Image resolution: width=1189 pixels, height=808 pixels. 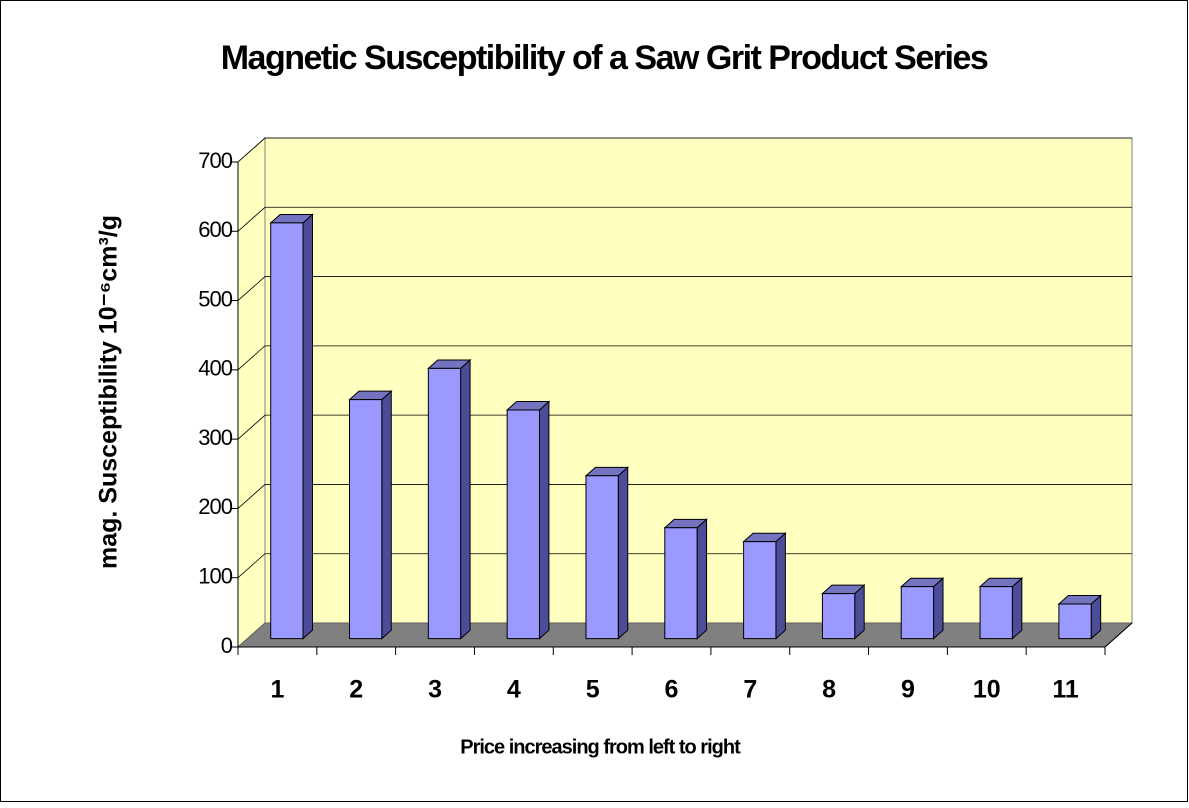 I want to click on x-tick-label: 7, so click(x=750, y=690).